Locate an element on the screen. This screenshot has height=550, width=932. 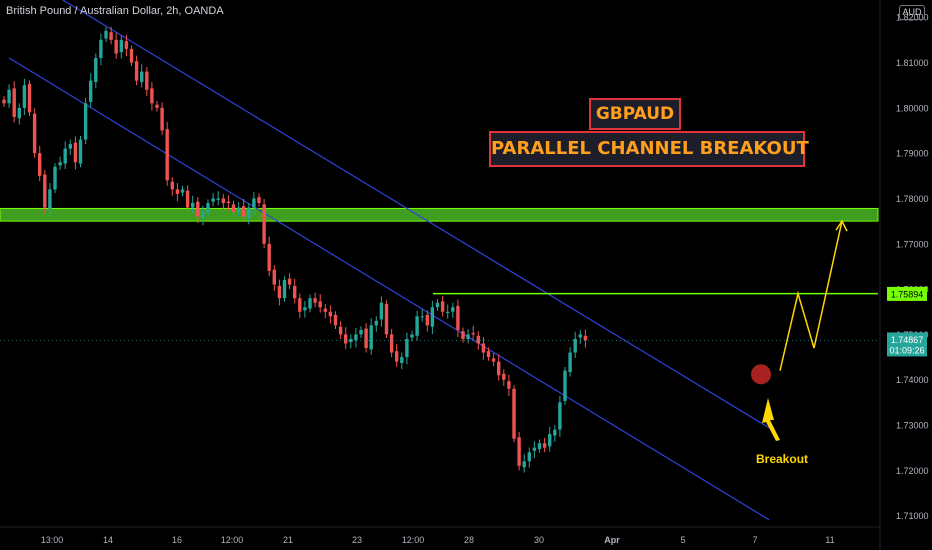
time-tick-label: 13:00 is located at coordinates (52, 540).